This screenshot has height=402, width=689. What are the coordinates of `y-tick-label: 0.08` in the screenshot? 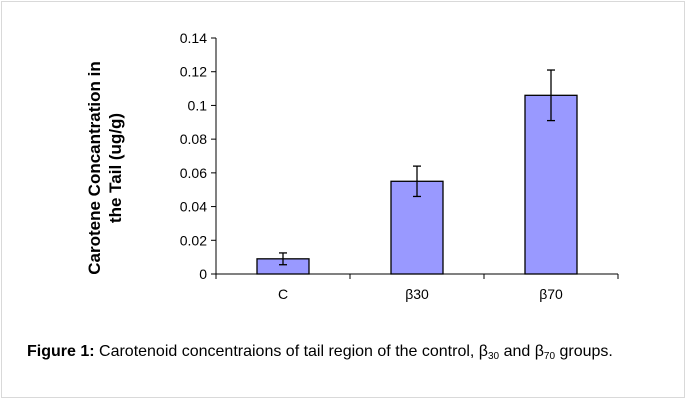 It's located at (193, 139).